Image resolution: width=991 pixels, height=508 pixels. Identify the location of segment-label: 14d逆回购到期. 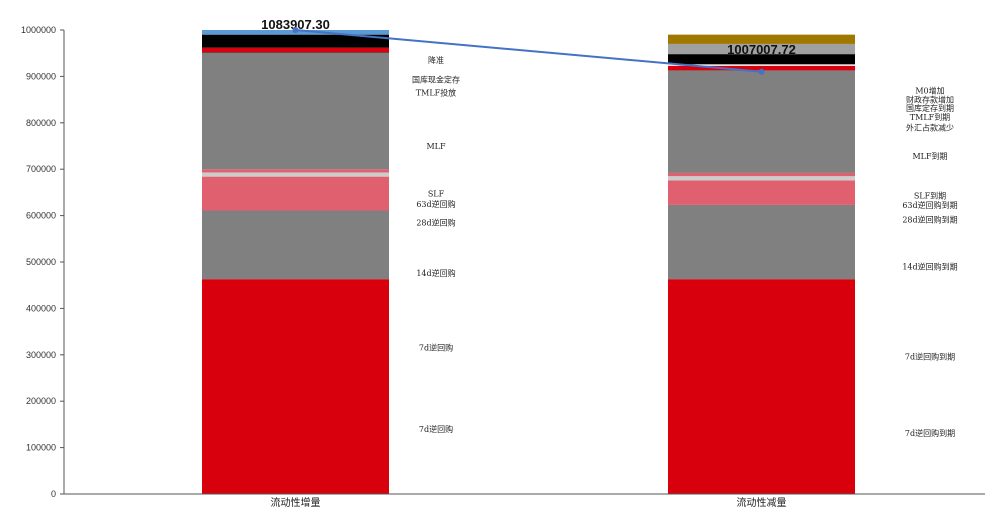
(929, 267).